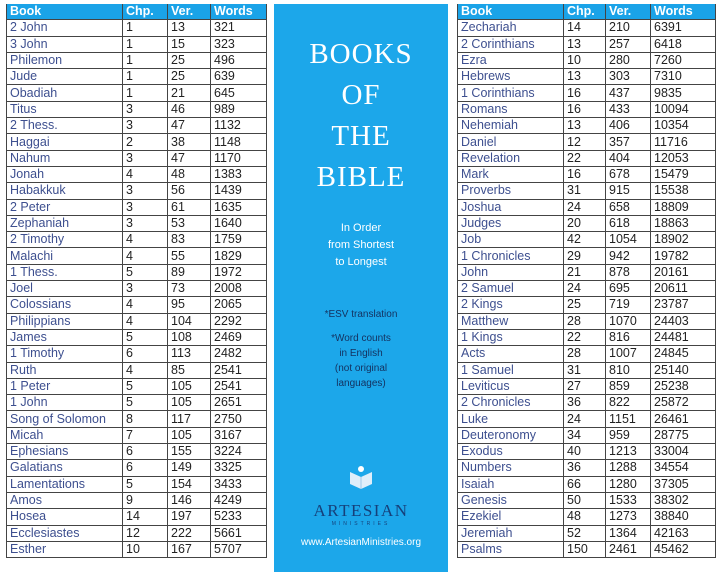  What do you see at coordinates (510, 468) in the screenshot?
I see `book-name: Numbers` at bounding box center [510, 468].